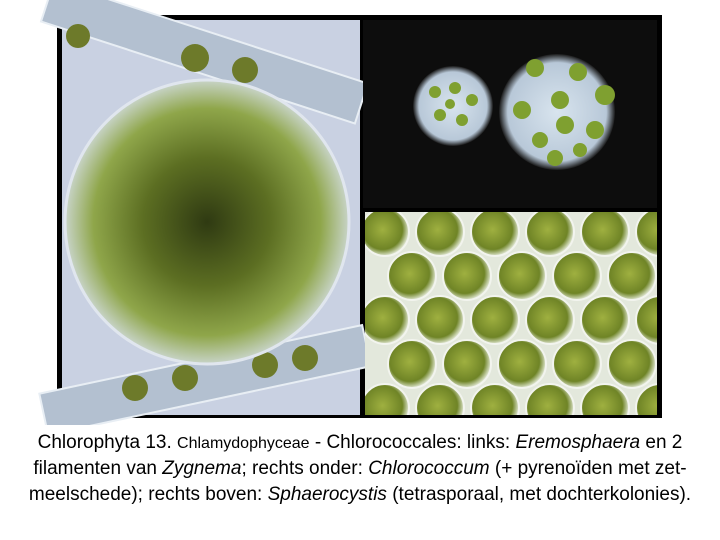  Describe the element at coordinates (98, 468) in the screenshot. I see `caption-text: filamenten van` at that location.